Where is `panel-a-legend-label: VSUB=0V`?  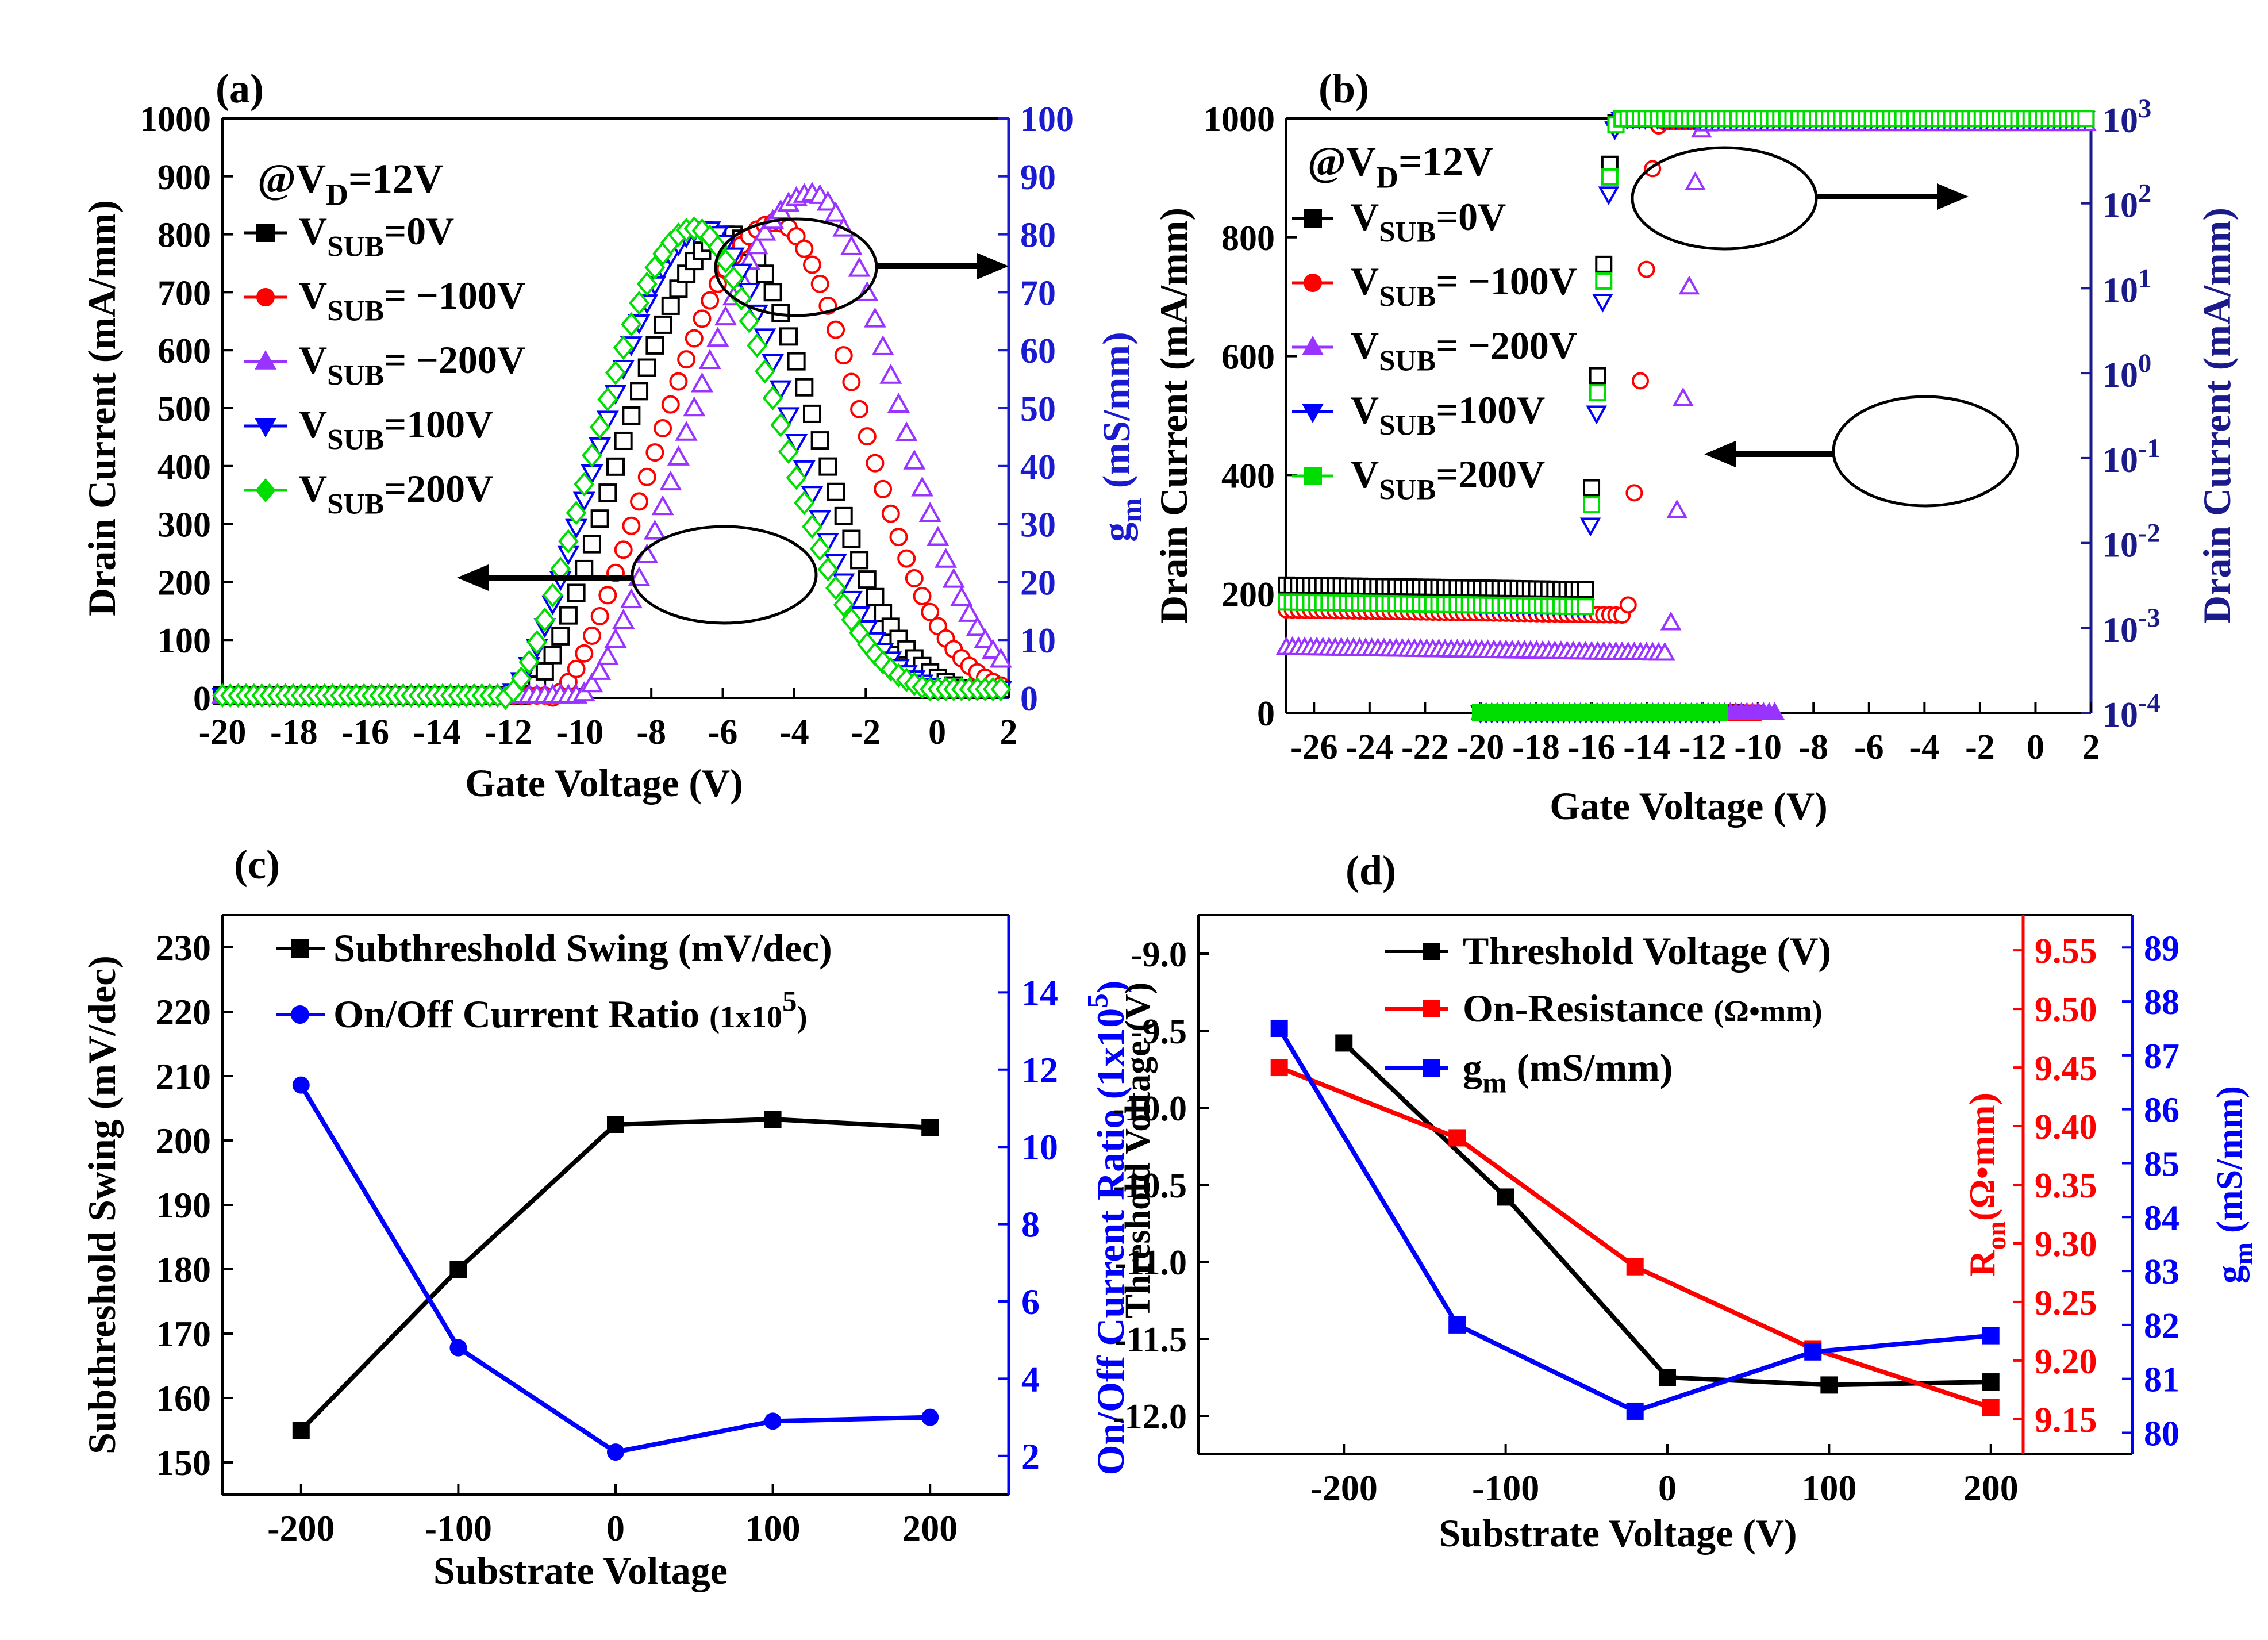
panel-a-legend-label: VSUB=0V is located at coordinates (376, 236).